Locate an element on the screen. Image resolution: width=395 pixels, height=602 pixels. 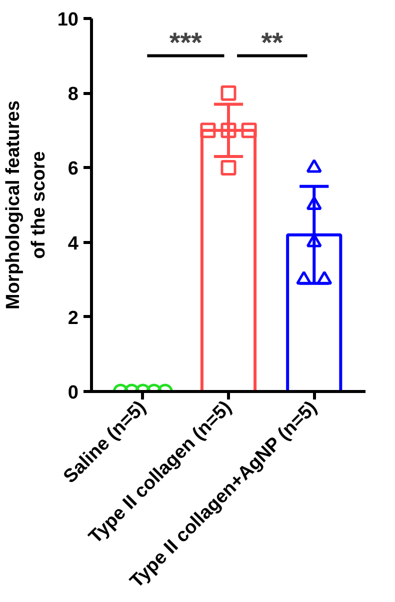
y-axis-title: Morphological features of the score is located at coordinates (26, 205).